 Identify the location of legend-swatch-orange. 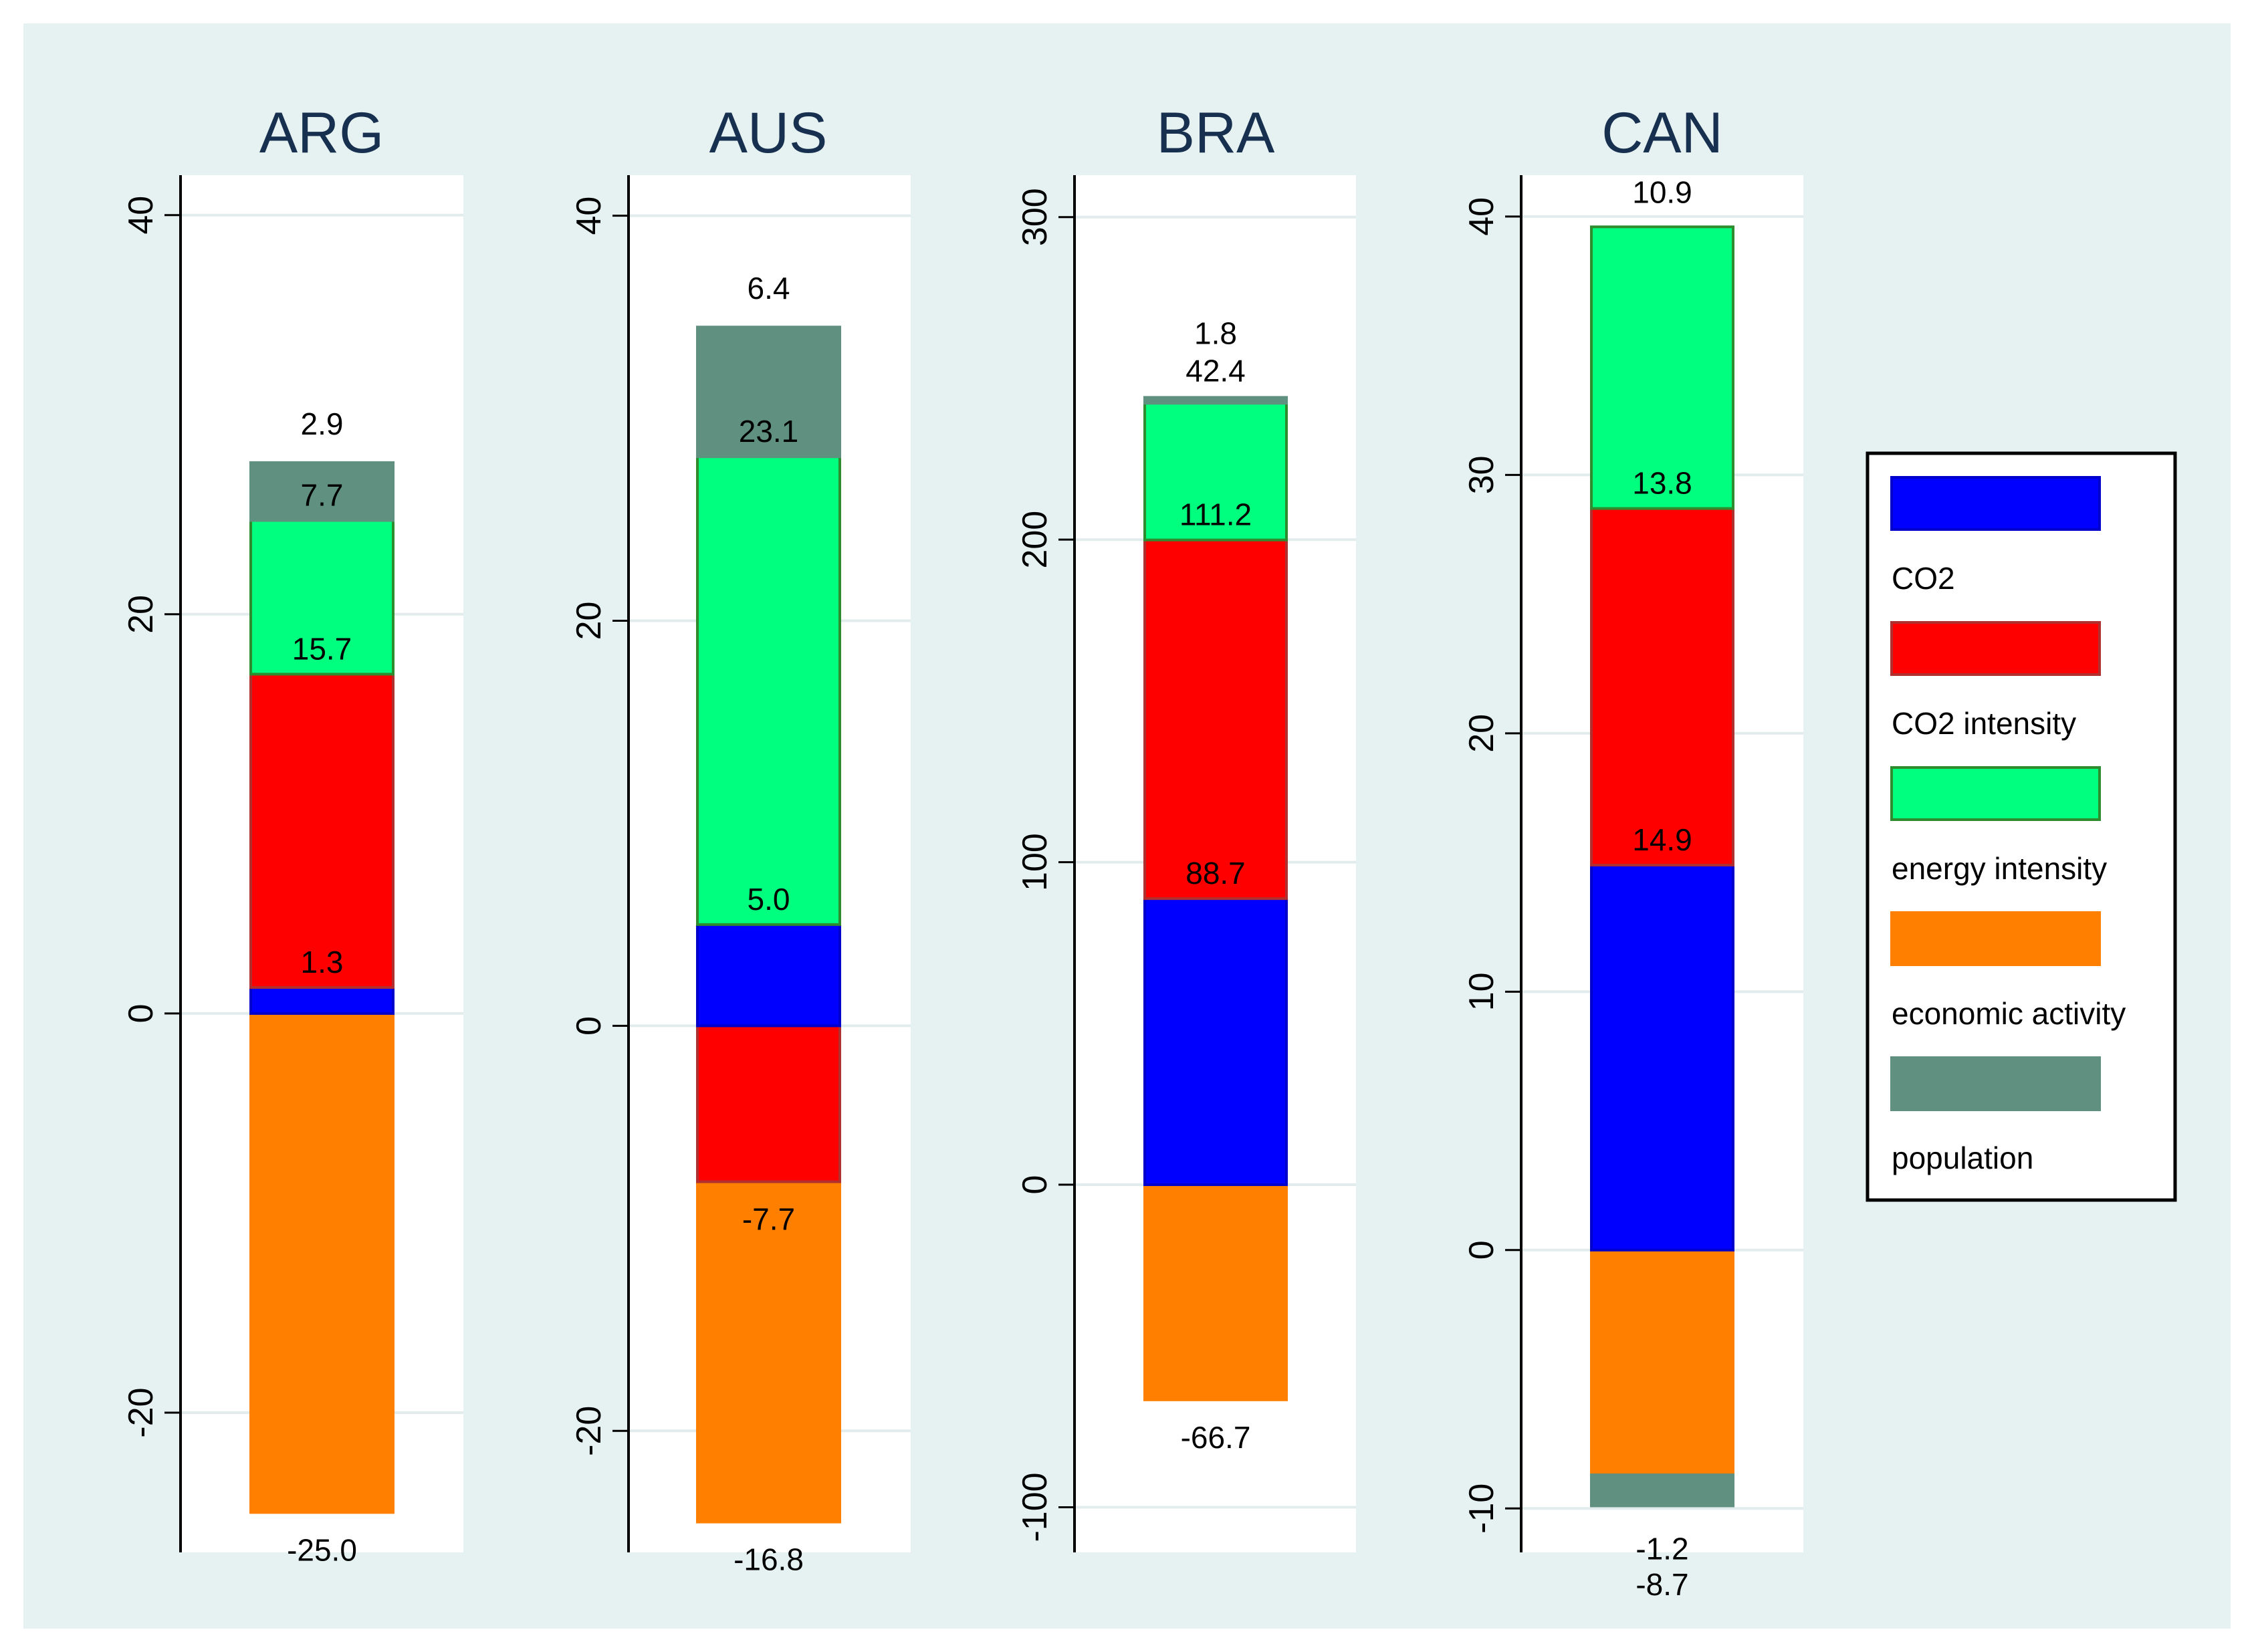
(1995, 938).